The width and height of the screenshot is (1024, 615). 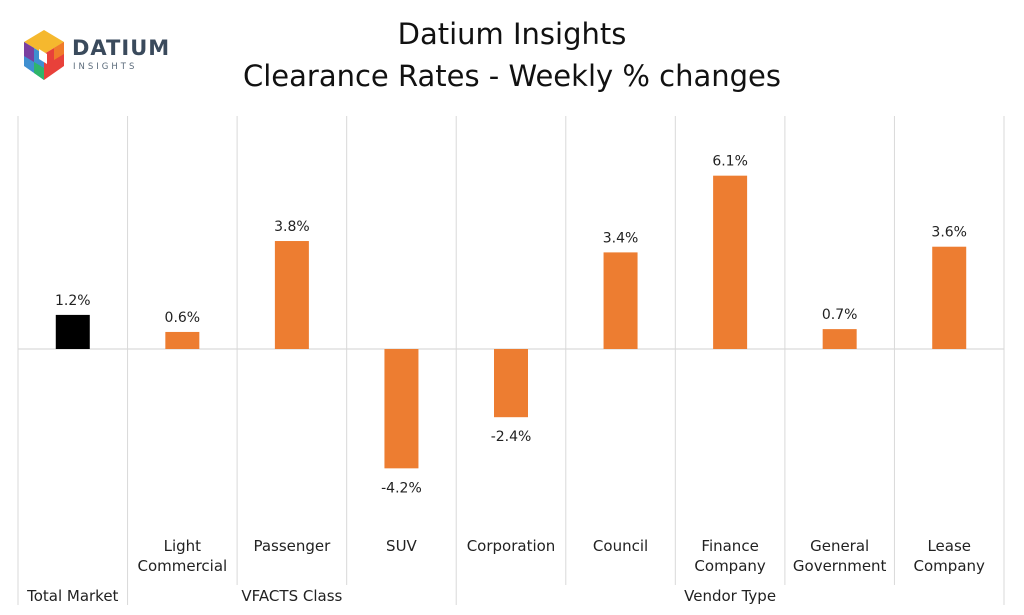 What do you see at coordinates (402, 546) in the screenshot?
I see `category-label: SUV` at bounding box center [402, 546].